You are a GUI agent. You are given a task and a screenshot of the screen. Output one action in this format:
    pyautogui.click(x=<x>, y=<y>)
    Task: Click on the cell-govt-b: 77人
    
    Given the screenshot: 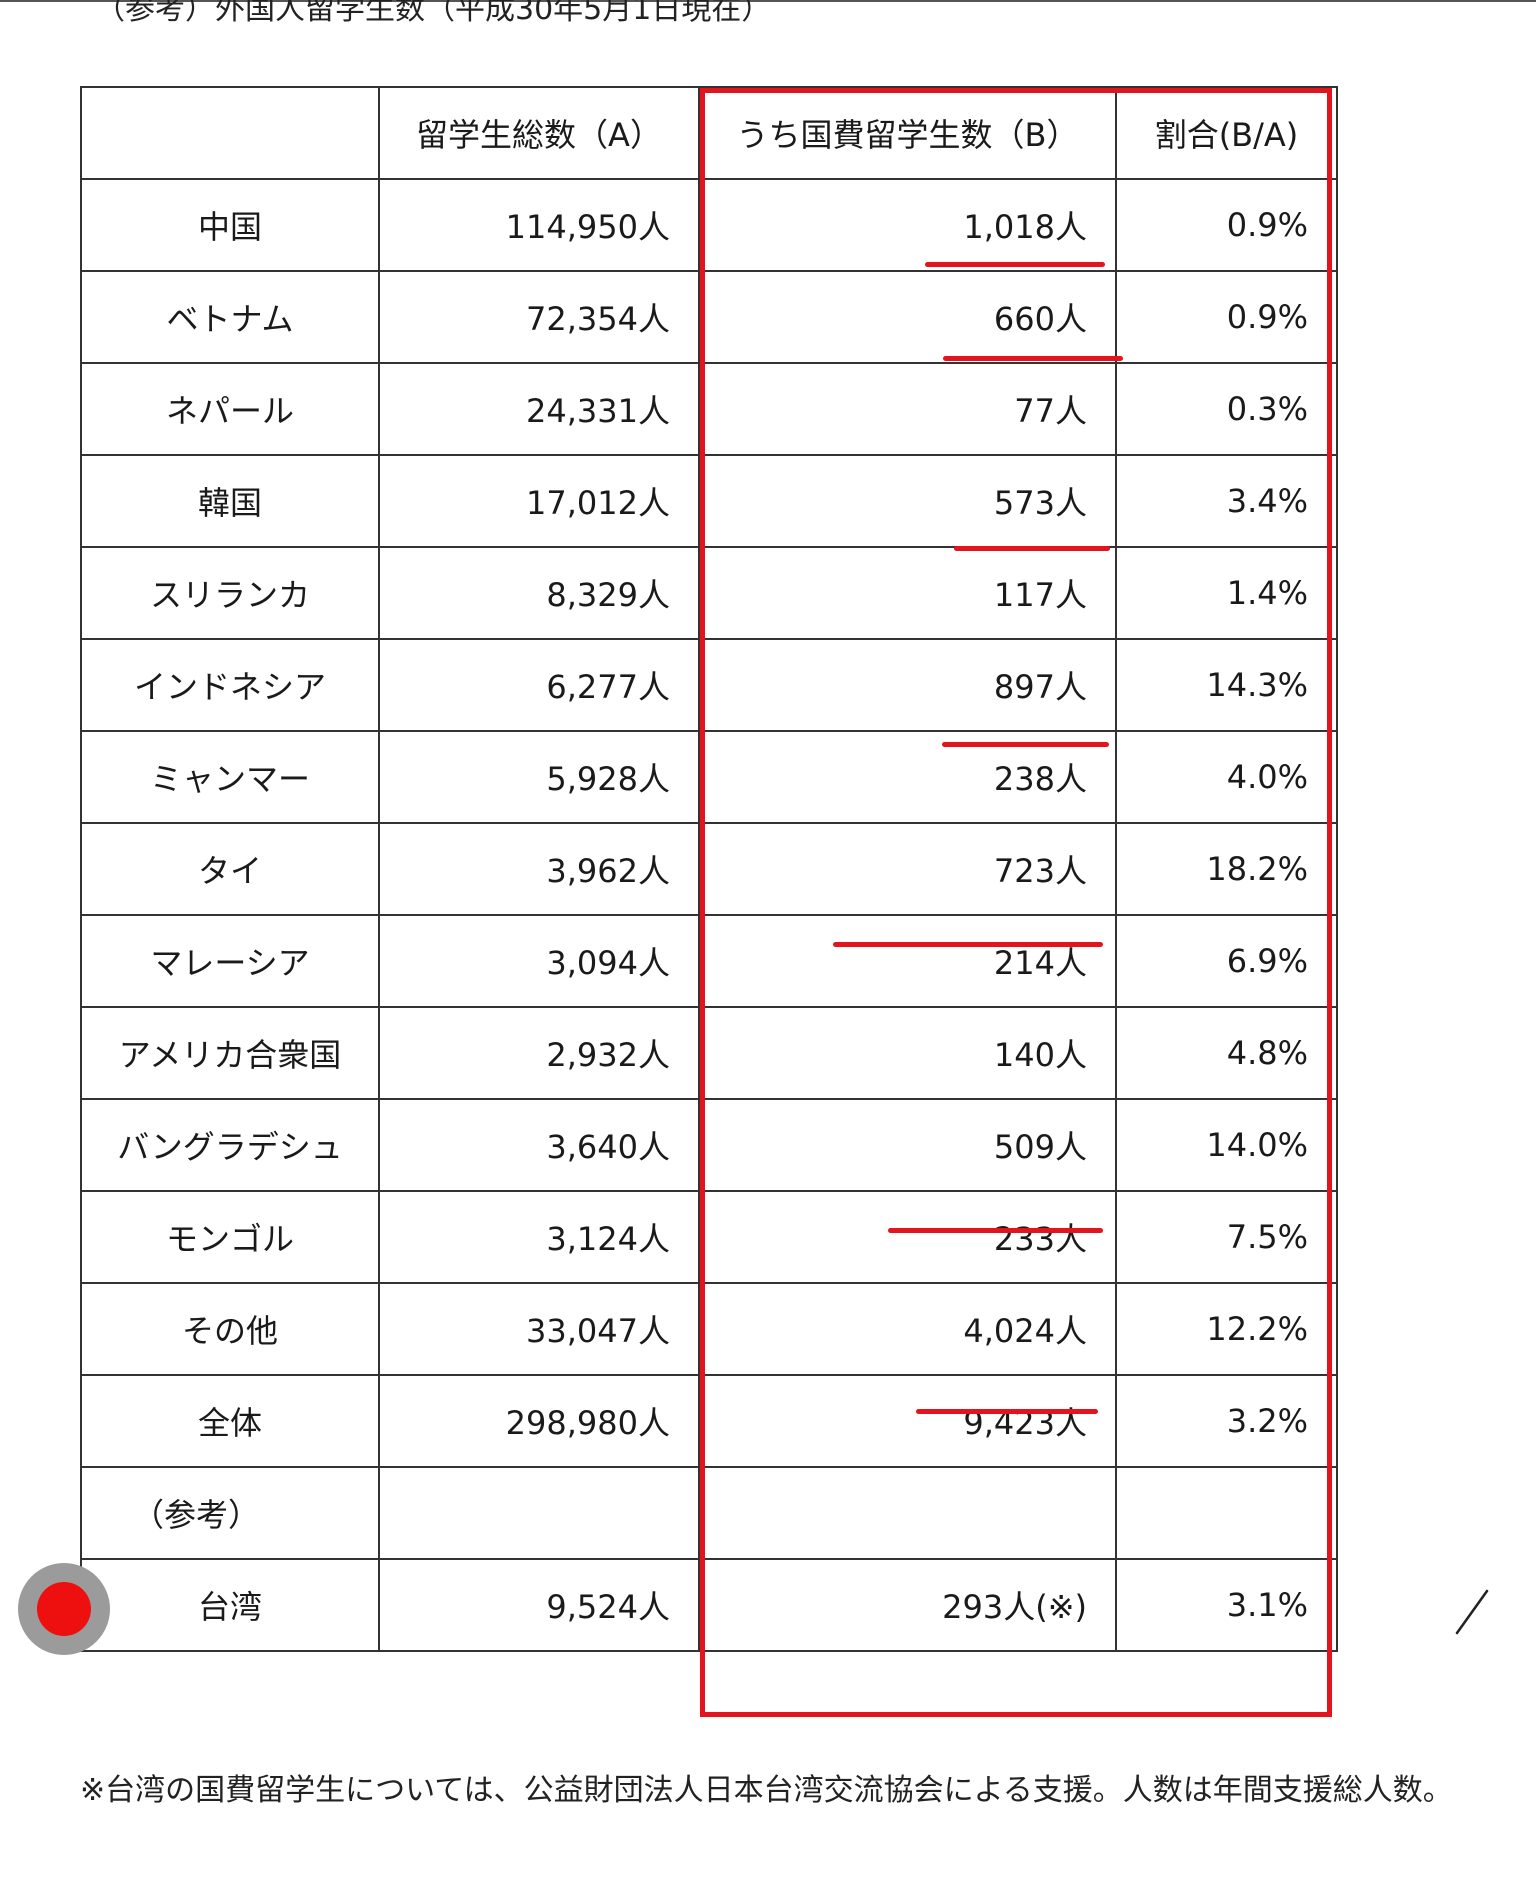 What is the action you would take?
    pyautogui.click(x=907, y=409)
    